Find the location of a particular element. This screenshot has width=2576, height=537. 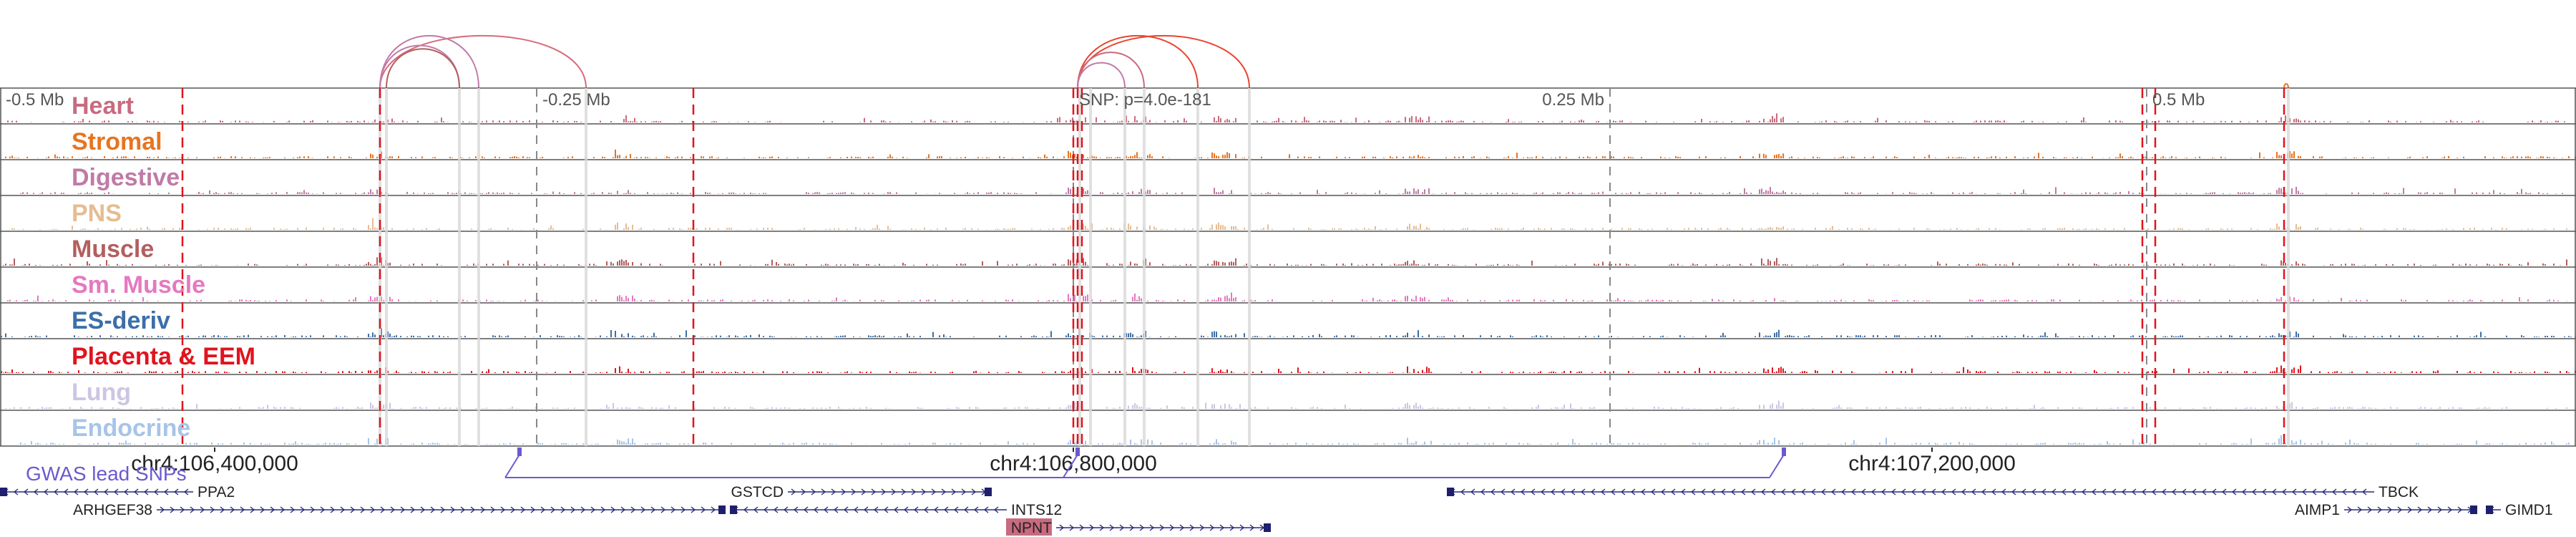

gene: AIMP1 is located at coordinates (2386, 510).